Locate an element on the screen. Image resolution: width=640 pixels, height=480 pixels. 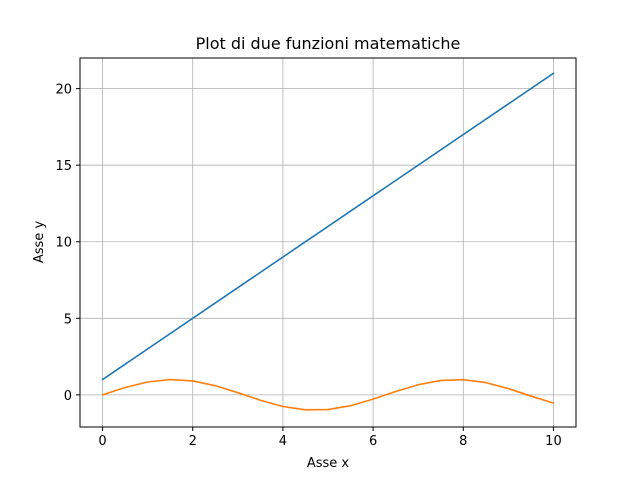
x-tick-label: 2 is located at coordinates (193, 441).